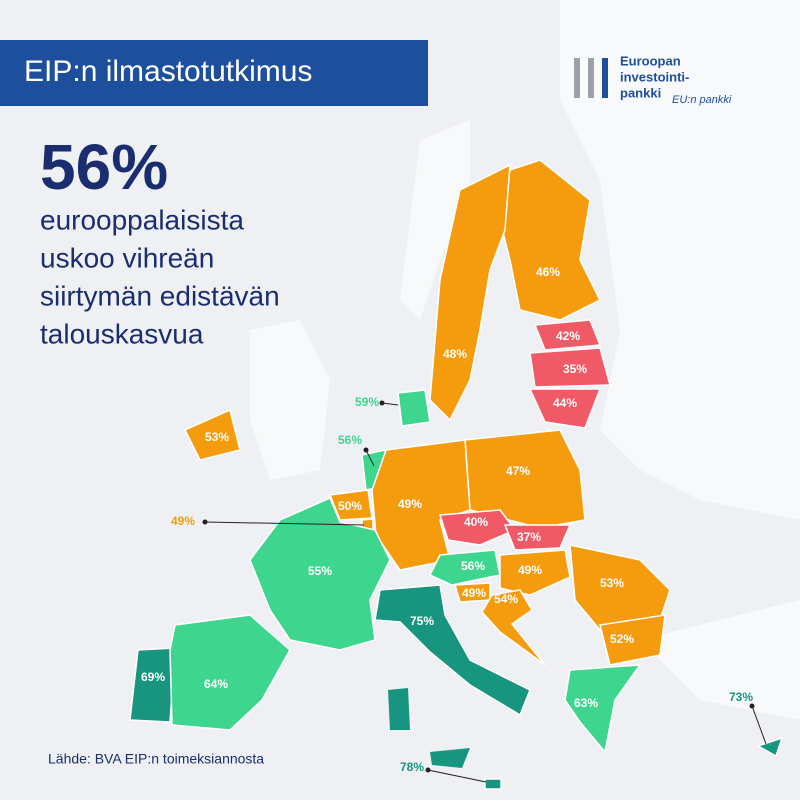  What do you see at coordinates (156, 759) in the screenshot?
I see `source: Lähde: BVA EIP:n toimeksiannosta` at bounding box center [156, 759].